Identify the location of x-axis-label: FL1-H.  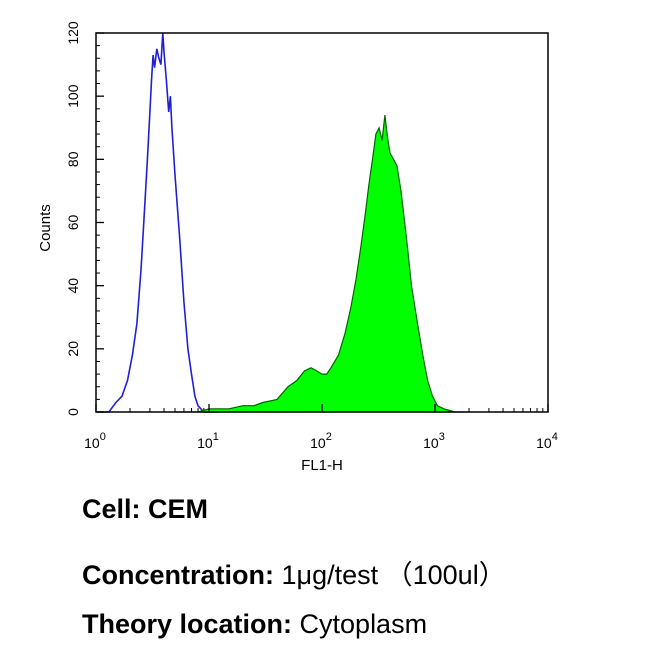
(322, 465).